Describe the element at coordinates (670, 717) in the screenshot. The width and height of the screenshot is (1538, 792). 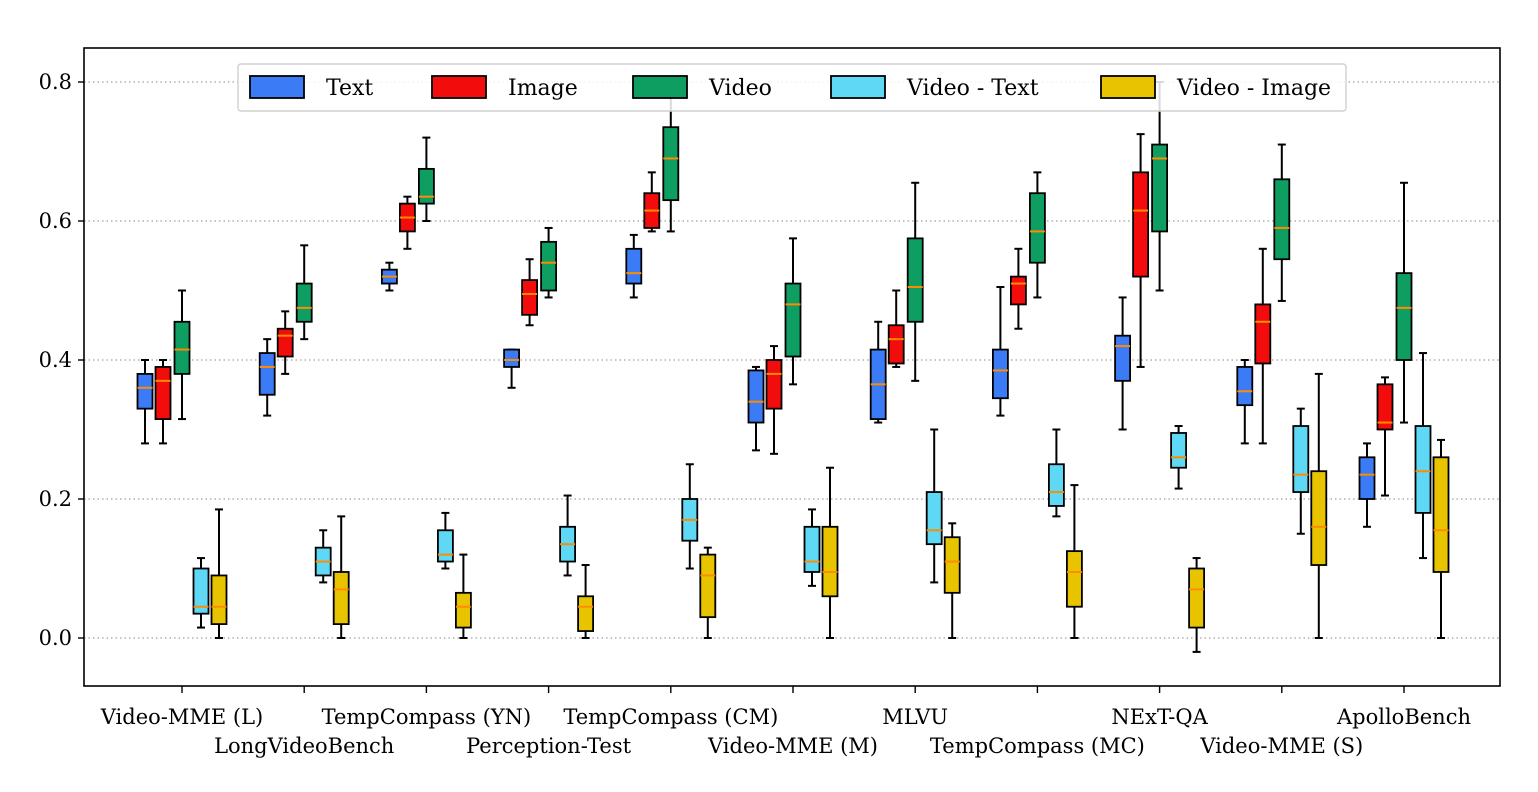
I see `x-tick-label: TempCompass (CM)` at that location.